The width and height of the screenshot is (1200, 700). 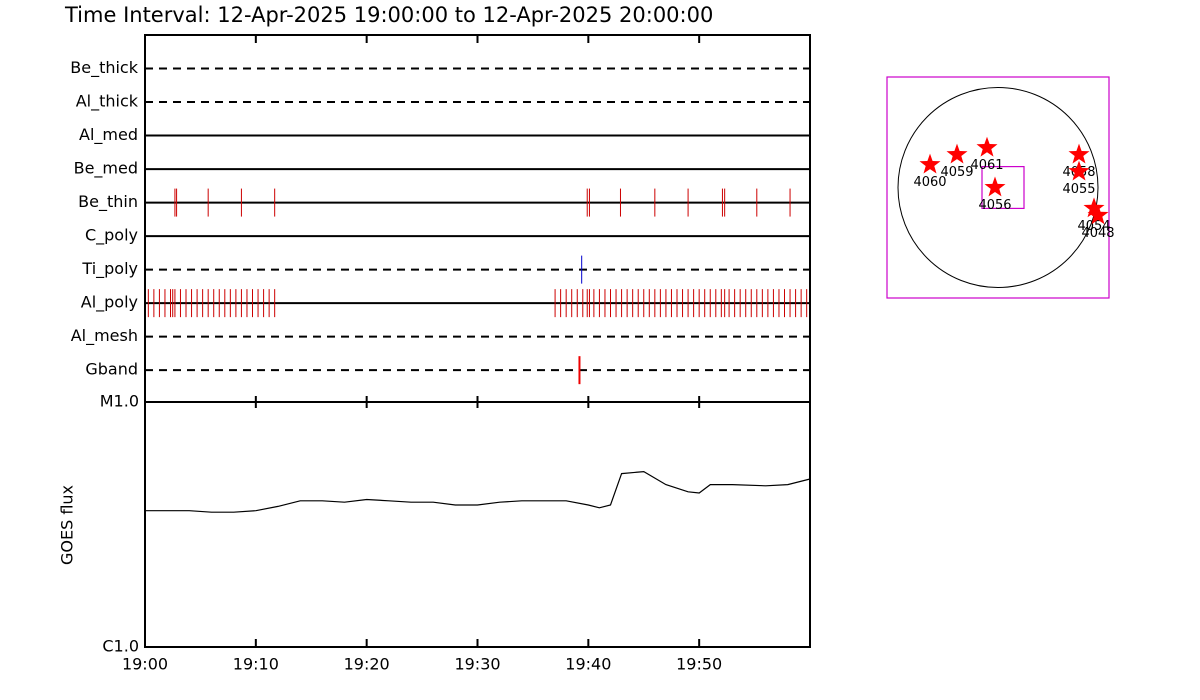 What do you see at coordinates (67, 525) in the screenshot?
I see `y-axis-label: GOES flux` at bounding box center [67, 525].